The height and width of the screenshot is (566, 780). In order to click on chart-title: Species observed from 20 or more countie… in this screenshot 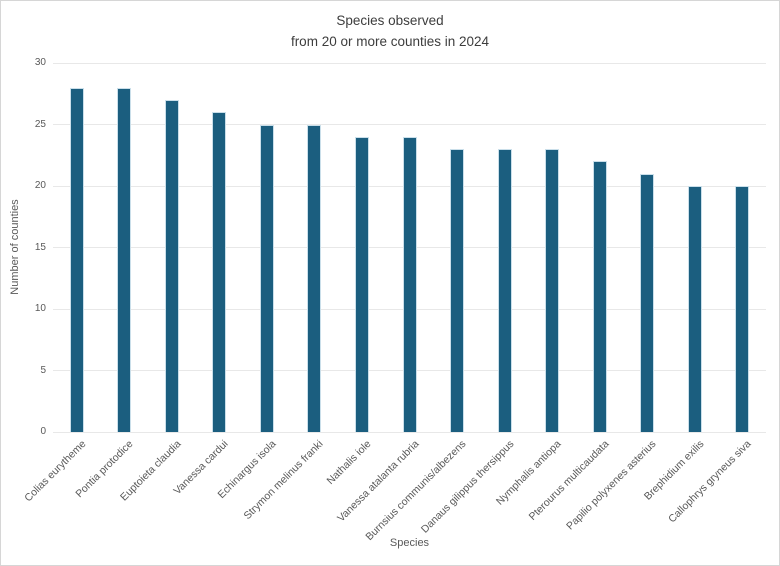, I will do `click(390, 31)`.